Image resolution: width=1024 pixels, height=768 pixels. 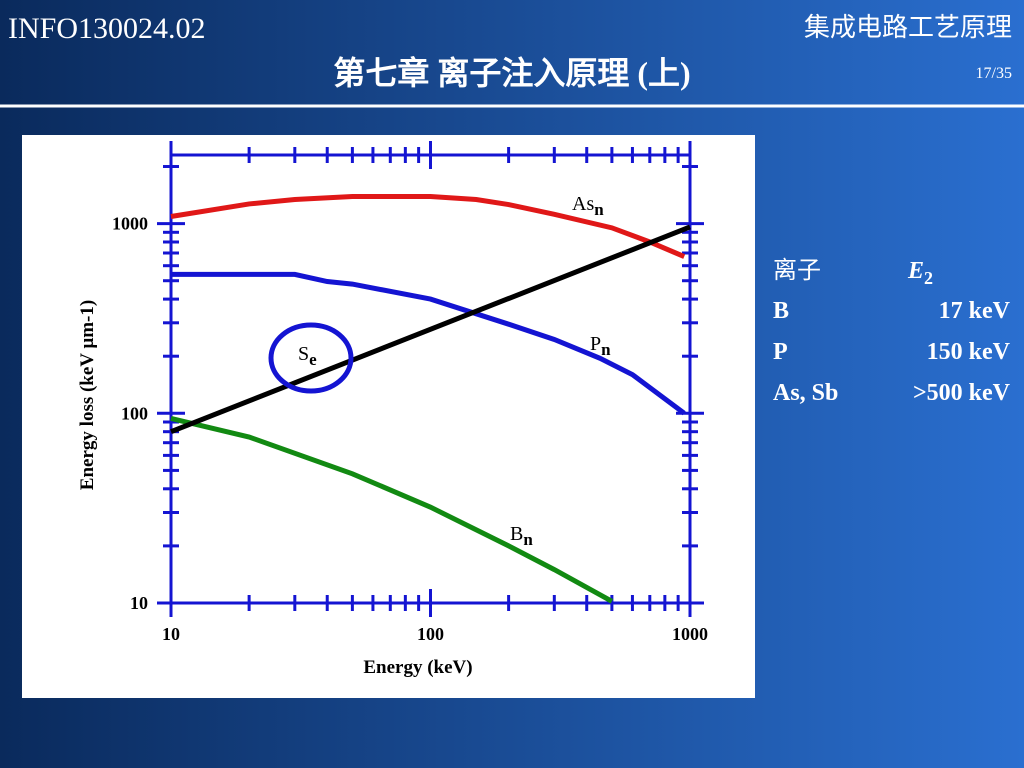 I want to click on series-subscript: e, so click(x=313, y=359).